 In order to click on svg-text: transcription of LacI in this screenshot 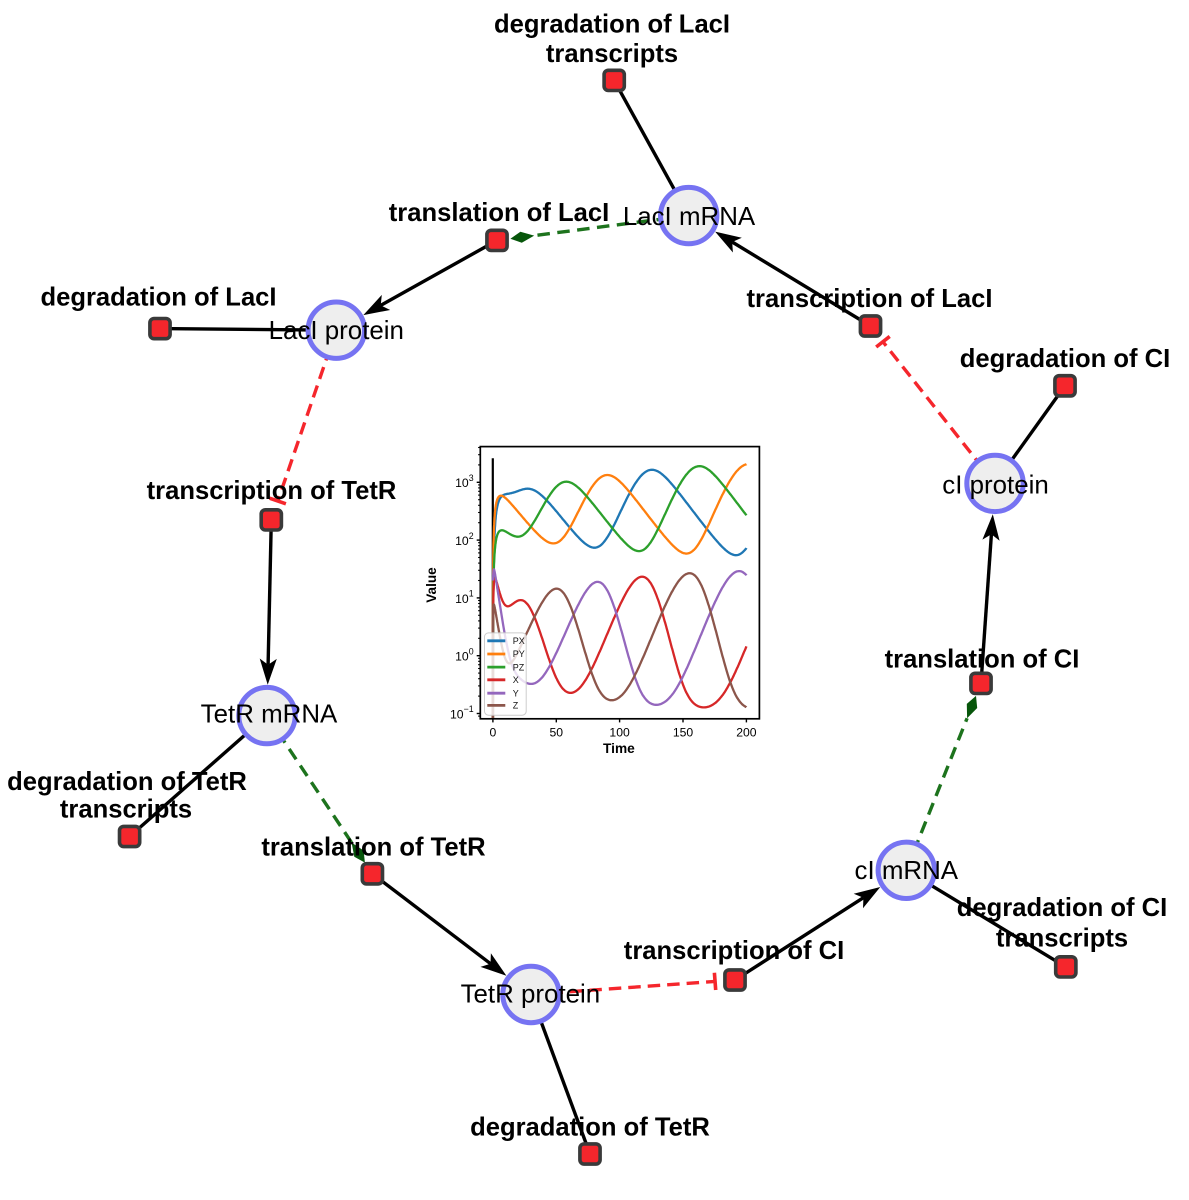, I will do `click(869, 299)`.